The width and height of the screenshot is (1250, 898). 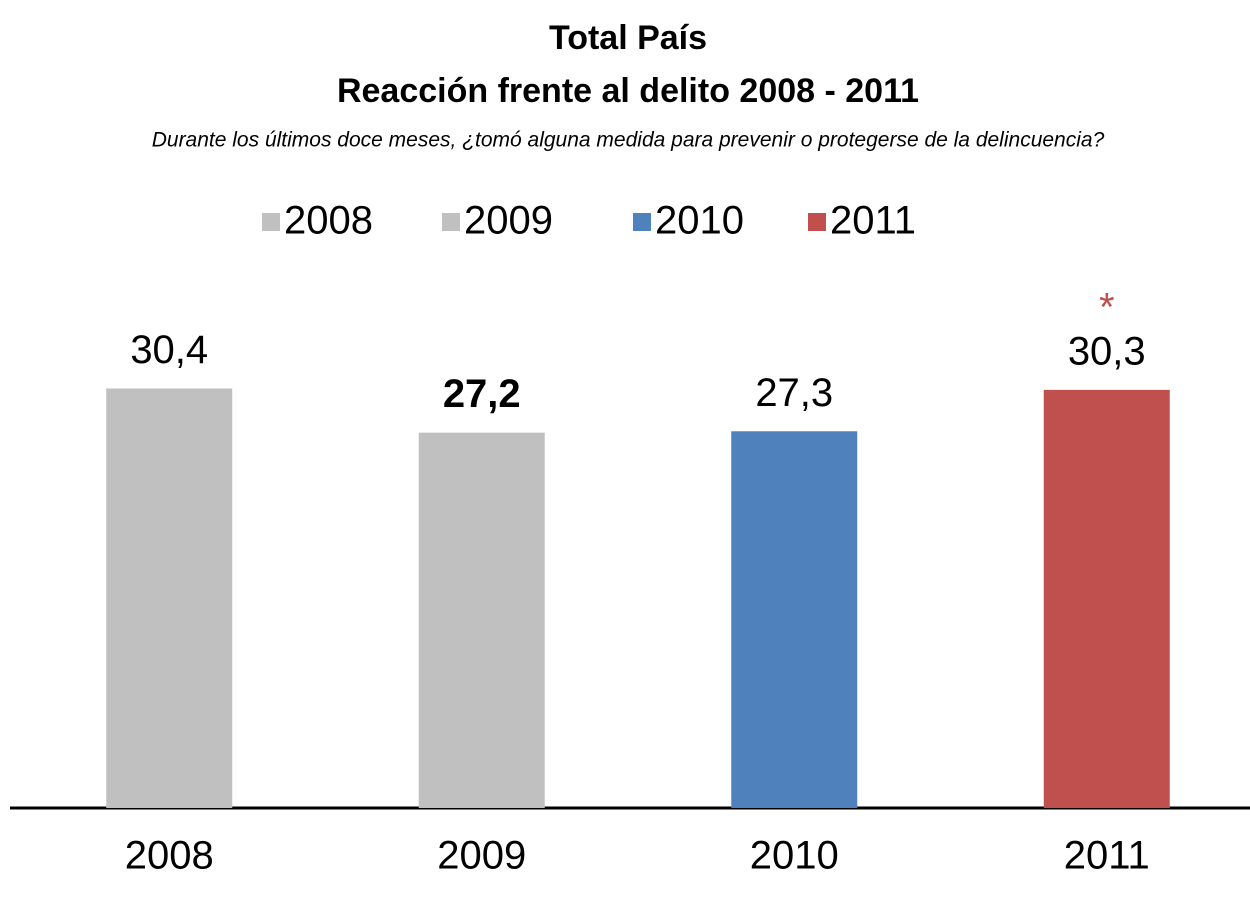 I want to click on legend-label: 2008, so click(x=328, y=221).